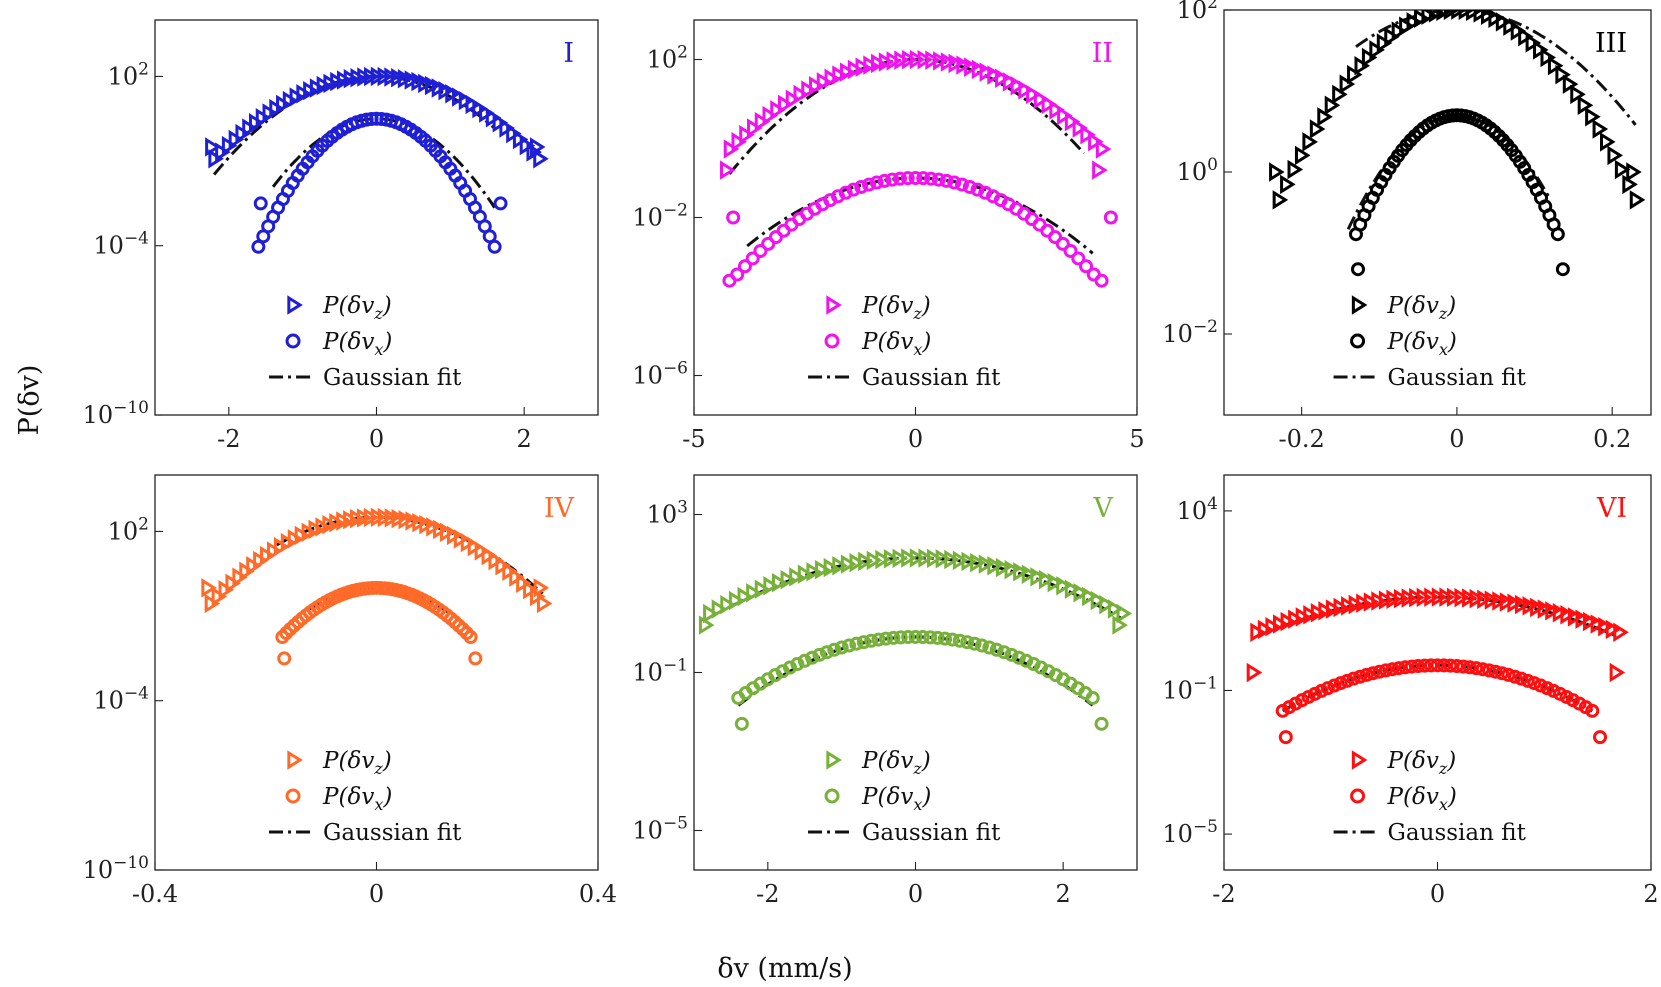 The width and height of the screenshot is (1661, 987). Describe the element at coordinates (660, 374) in the screenshot. I see `y-tick-label: 10⁻⁶` at that location.